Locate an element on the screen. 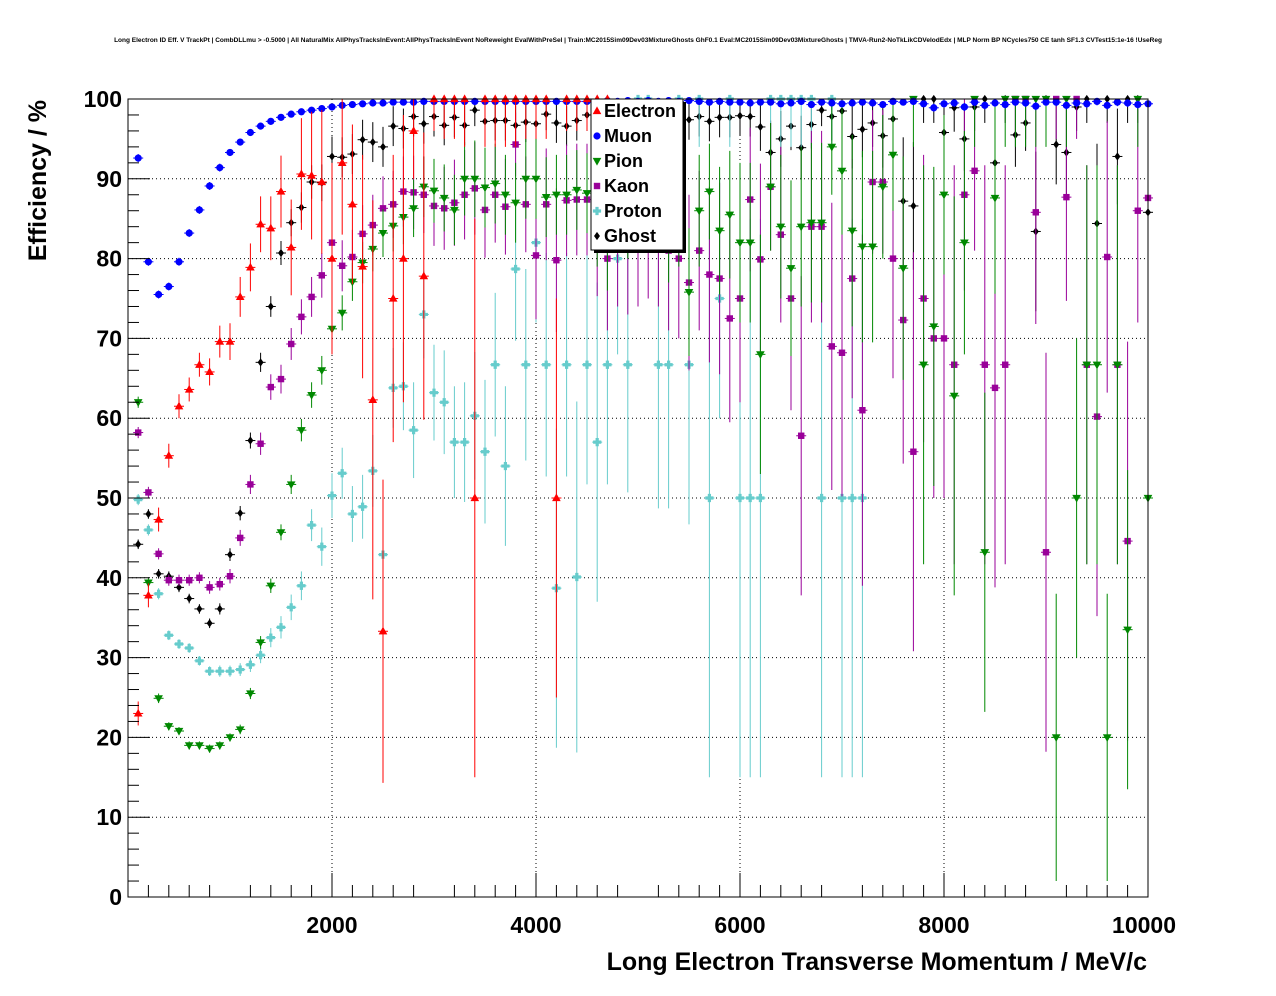 This screenshot has height=996, width=1276. legend-label: Ghost is located at coordinates (630, 236).